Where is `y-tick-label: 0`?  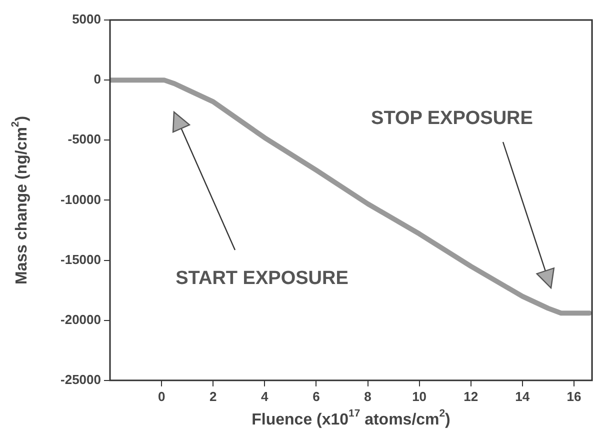
y-tick-label: 0 is located at coordinates (97, 79).